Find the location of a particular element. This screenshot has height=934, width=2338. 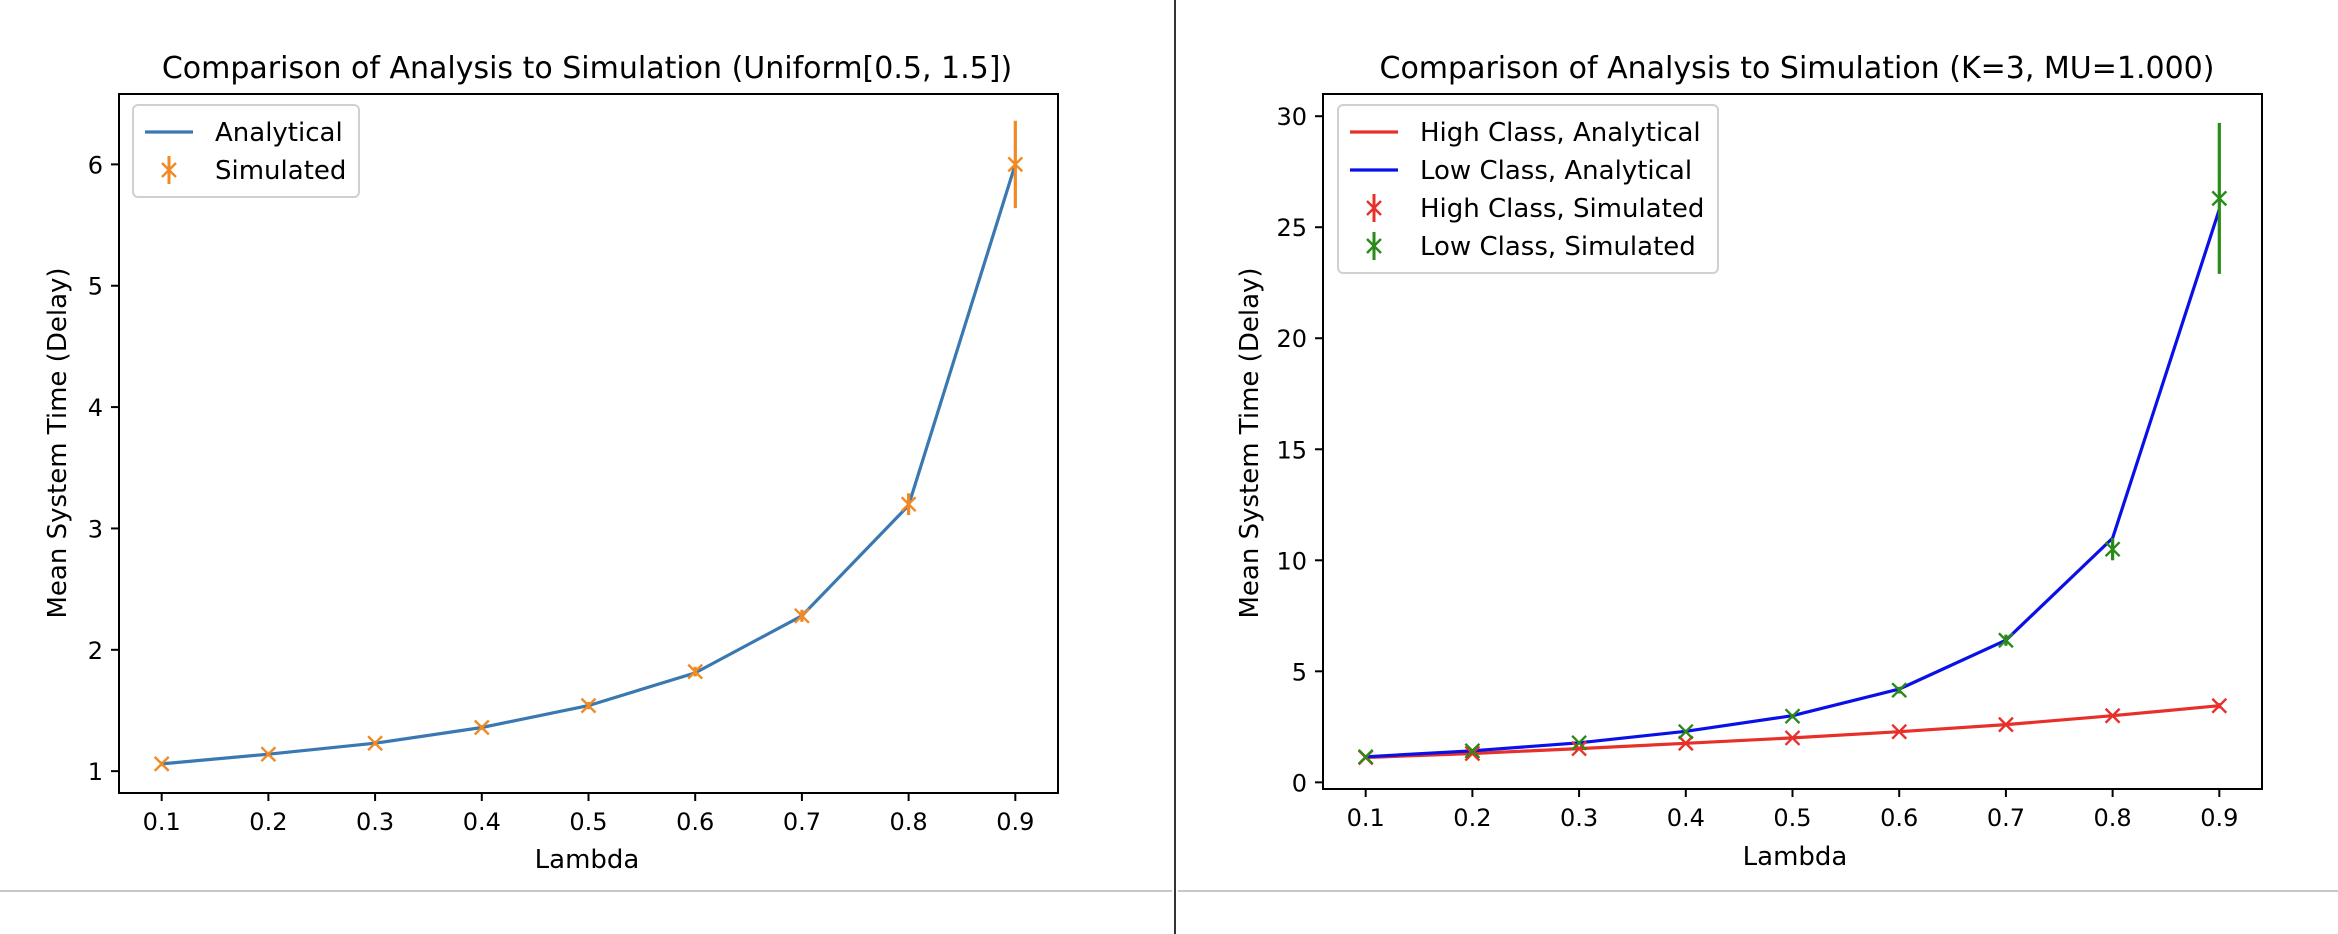

y-tick-label: 6 is located at coordinates (95, 165).